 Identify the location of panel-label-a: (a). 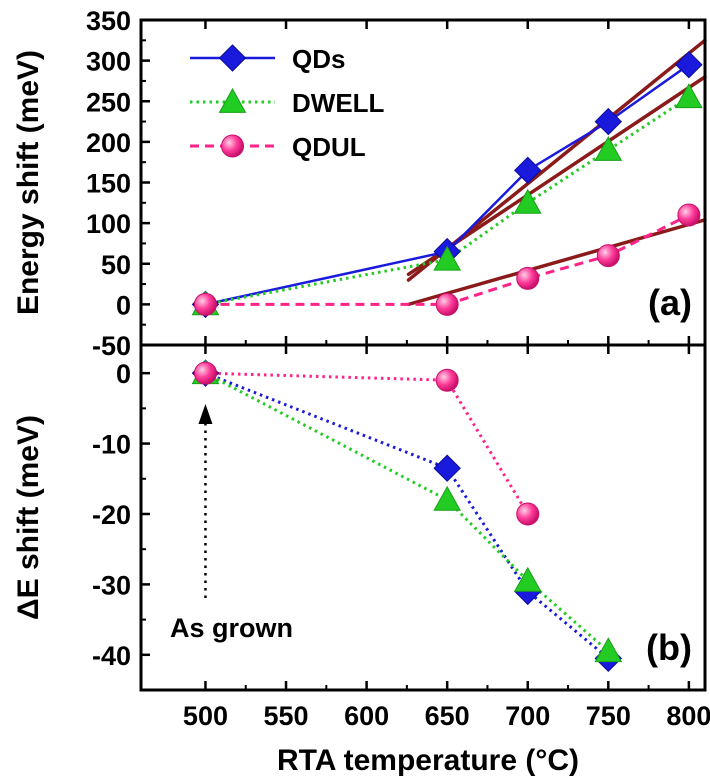
(670, 302).